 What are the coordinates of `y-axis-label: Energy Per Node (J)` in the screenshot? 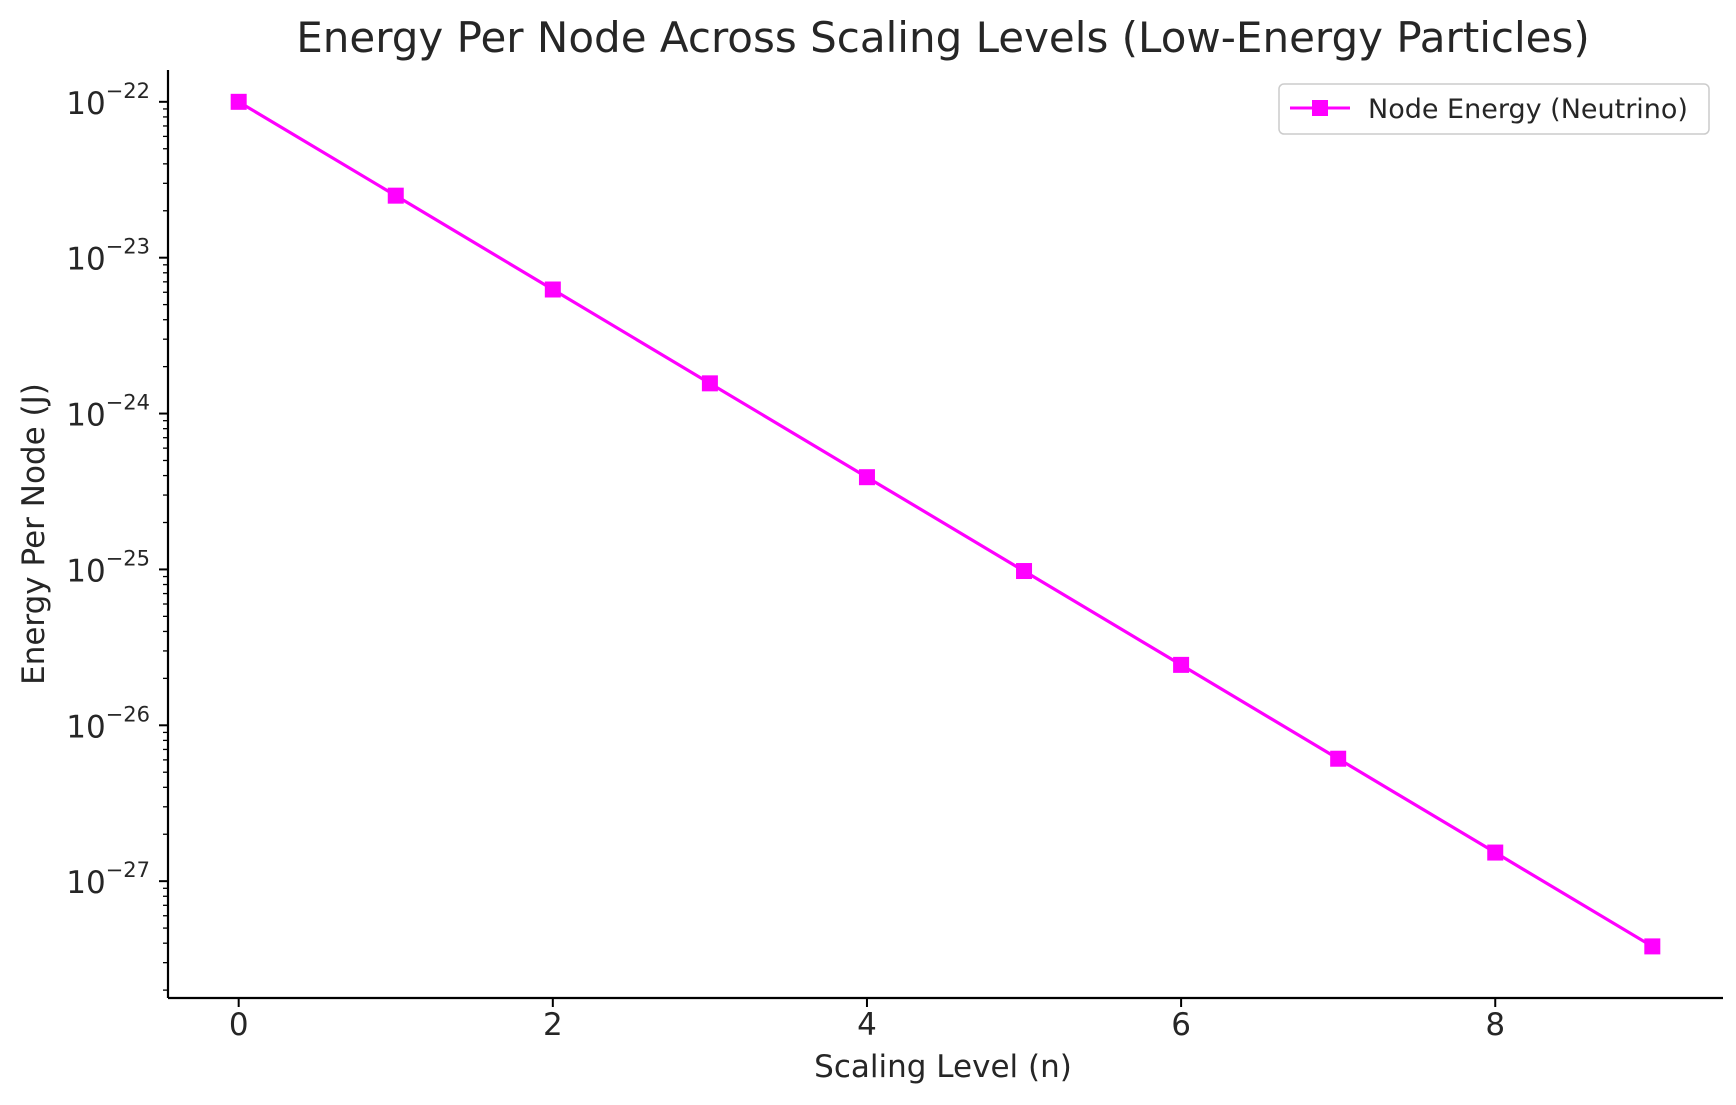 It's located at (34, 534).